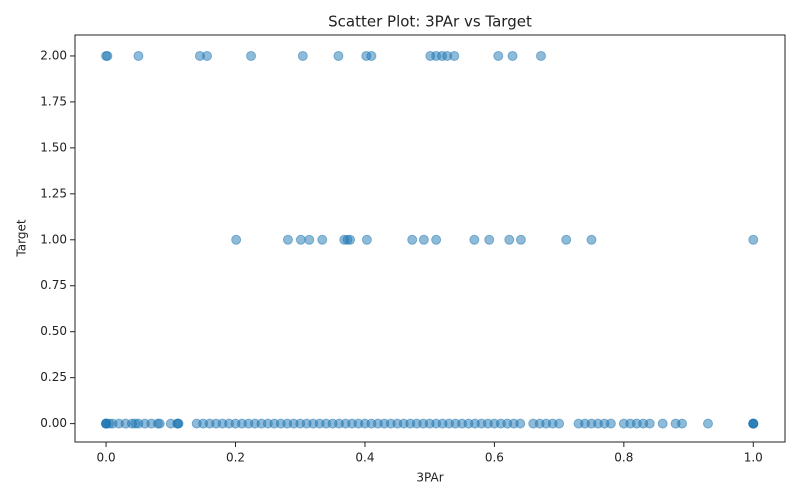  What do you see at coordinates (53, 193) in the screenshot?
I see `y-tick-label: 1.25` at bounding box center [53, 193].